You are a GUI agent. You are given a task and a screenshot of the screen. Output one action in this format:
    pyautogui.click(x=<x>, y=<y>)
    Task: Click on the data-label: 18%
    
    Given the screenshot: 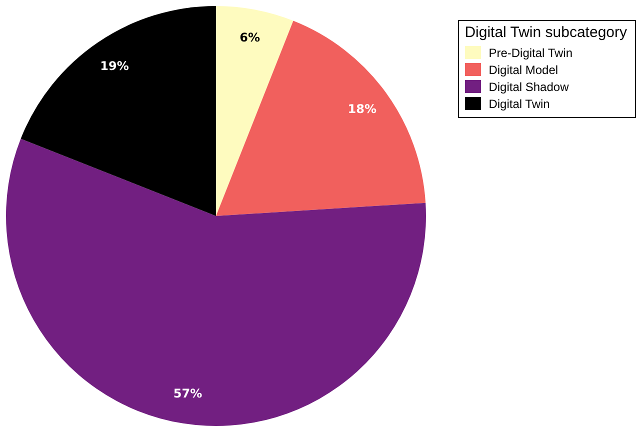 What is the action you would take?
    pyautogui.click(x=362, y=109)
    